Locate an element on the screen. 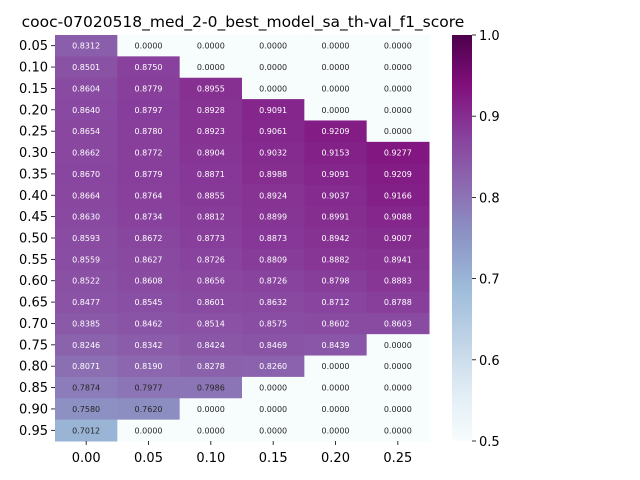  cell-value-label: 0.8797 is located at coordinates (149, 110).